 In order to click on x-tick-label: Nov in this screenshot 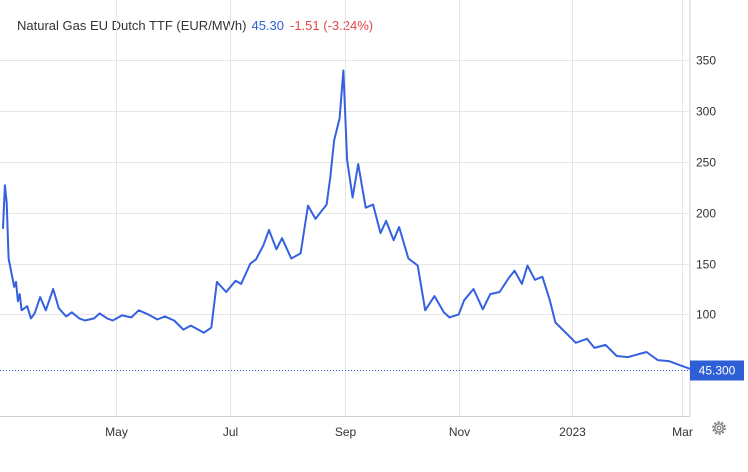, I will do `click(459, 432)`.